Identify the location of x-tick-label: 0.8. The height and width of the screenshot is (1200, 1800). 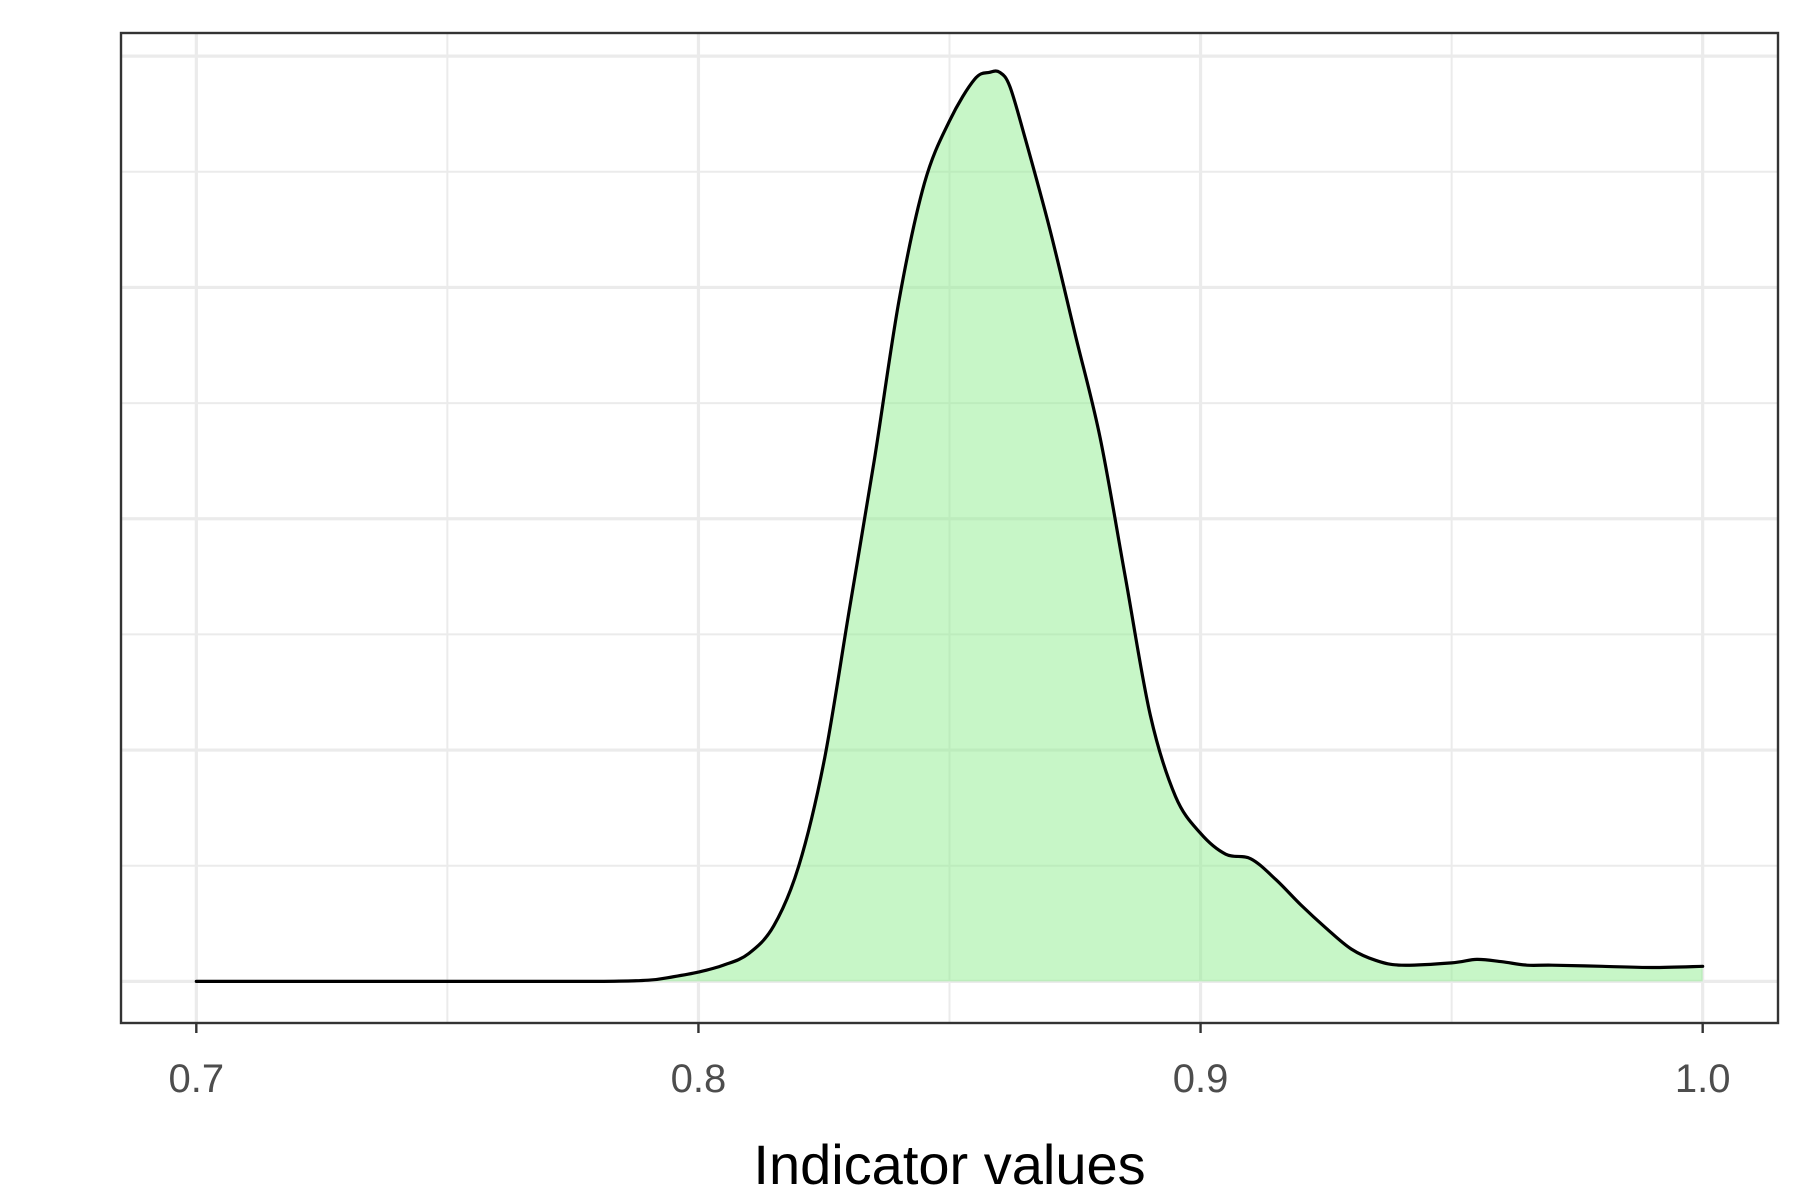
(699, 1079).